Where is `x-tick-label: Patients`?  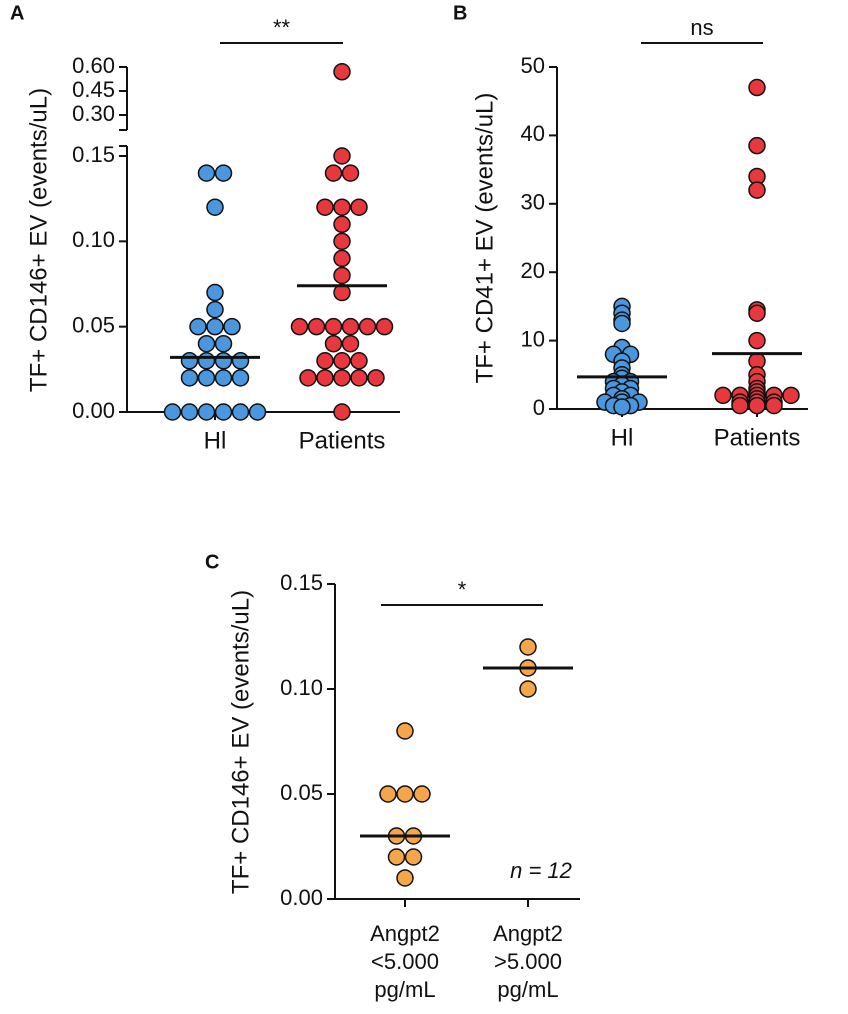
x-tick-label: Patients is located at coordinates (342, 440).